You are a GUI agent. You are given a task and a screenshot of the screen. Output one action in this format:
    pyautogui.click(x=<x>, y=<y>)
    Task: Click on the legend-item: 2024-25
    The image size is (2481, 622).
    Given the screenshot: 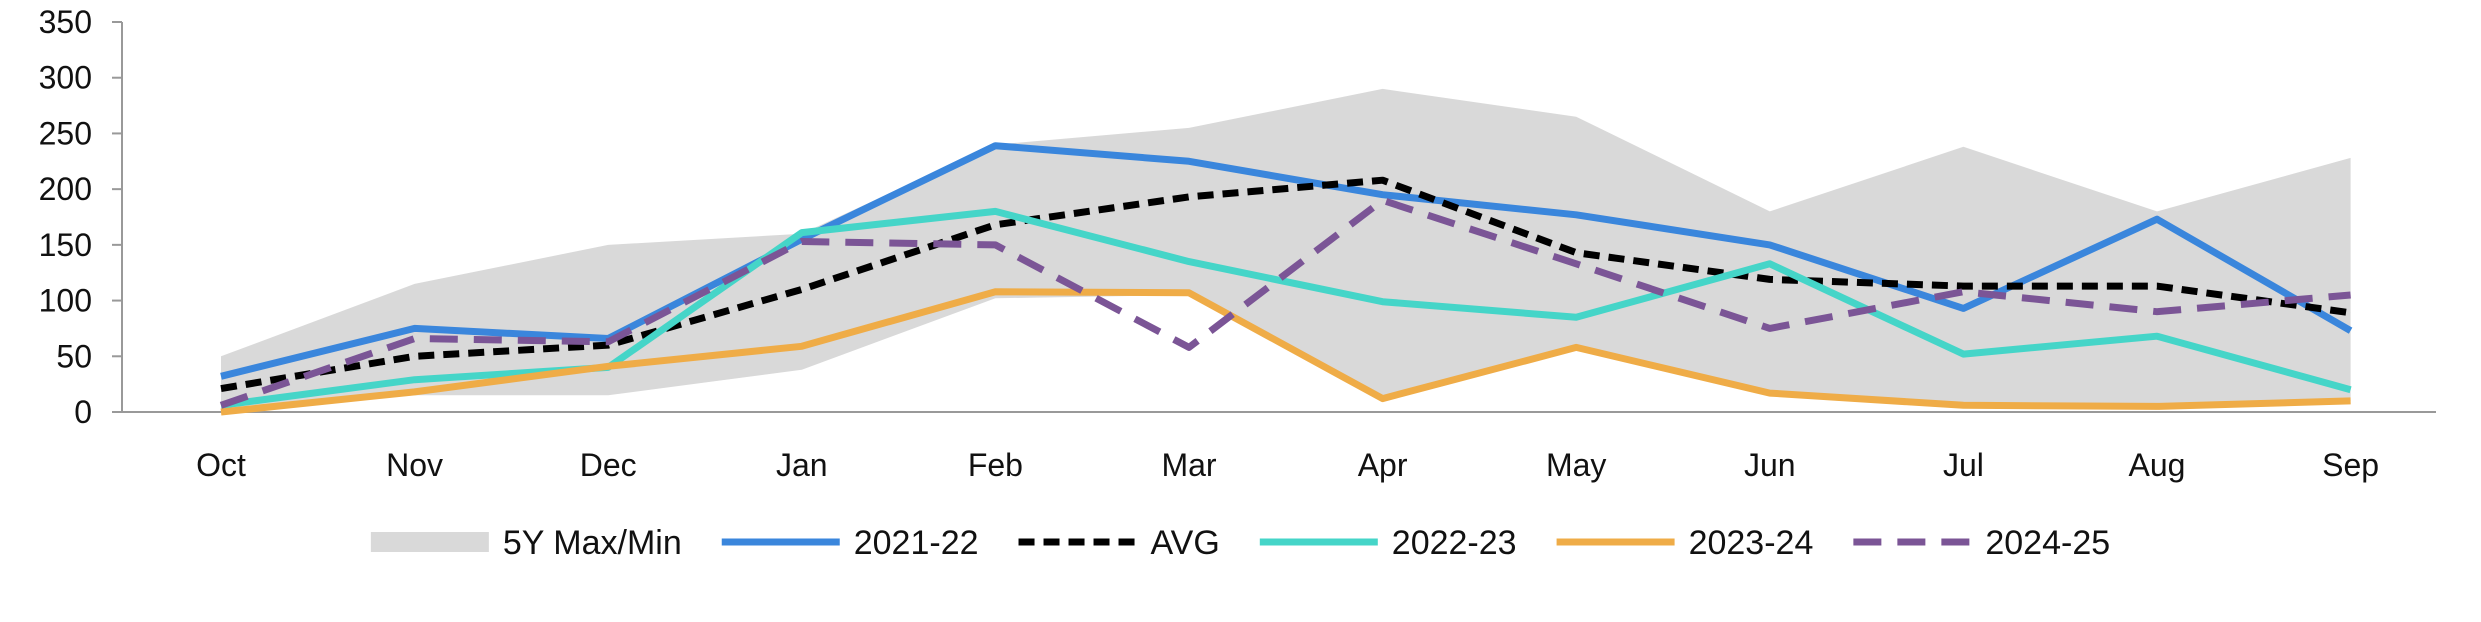 What is the action you would take?
    pyautogui.click(x=1981, y=543)
    